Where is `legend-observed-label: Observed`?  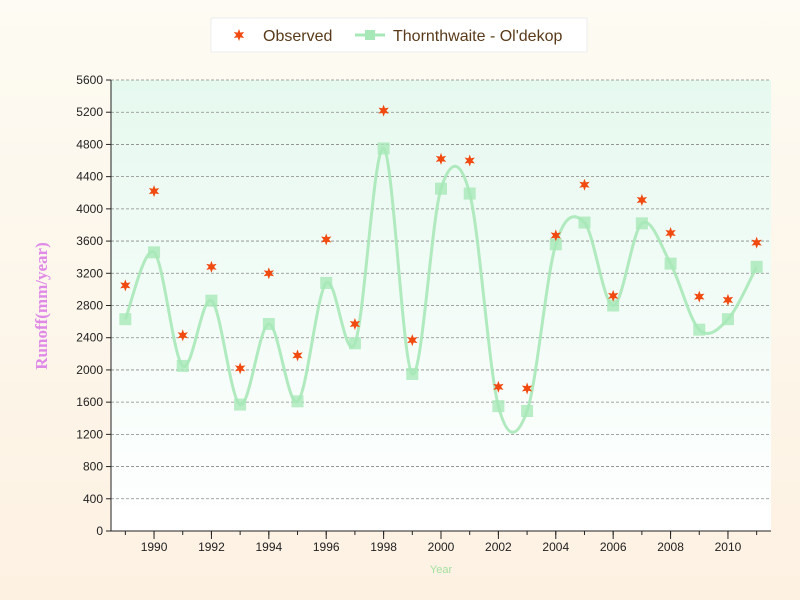 legend-observed-label: Observed is located at coordinates (297, 36).